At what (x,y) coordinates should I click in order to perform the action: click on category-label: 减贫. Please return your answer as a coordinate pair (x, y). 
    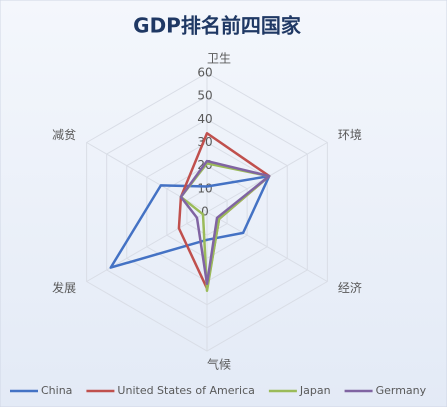
    Looking at the image, I should click on (64, 134).